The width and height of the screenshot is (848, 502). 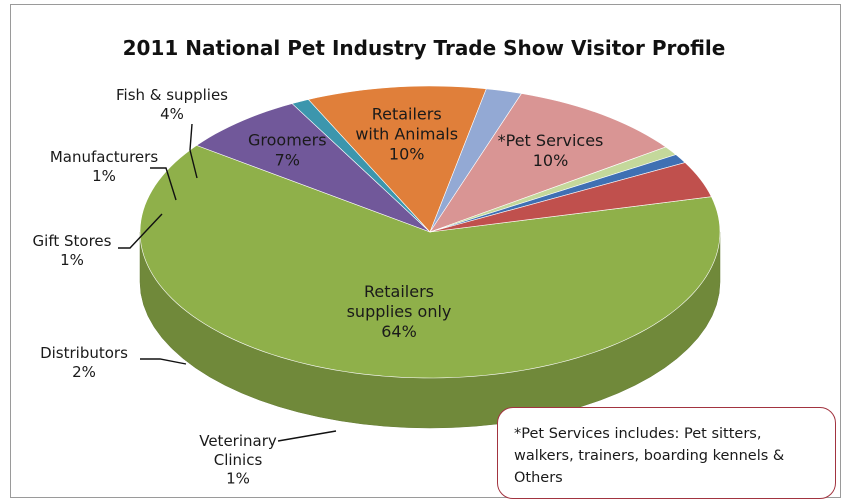 What do you see at coordinates (287, 149) in the screenshot?
I see `slice-label-1: Groomers 7%` at bounding box center [287, 149].